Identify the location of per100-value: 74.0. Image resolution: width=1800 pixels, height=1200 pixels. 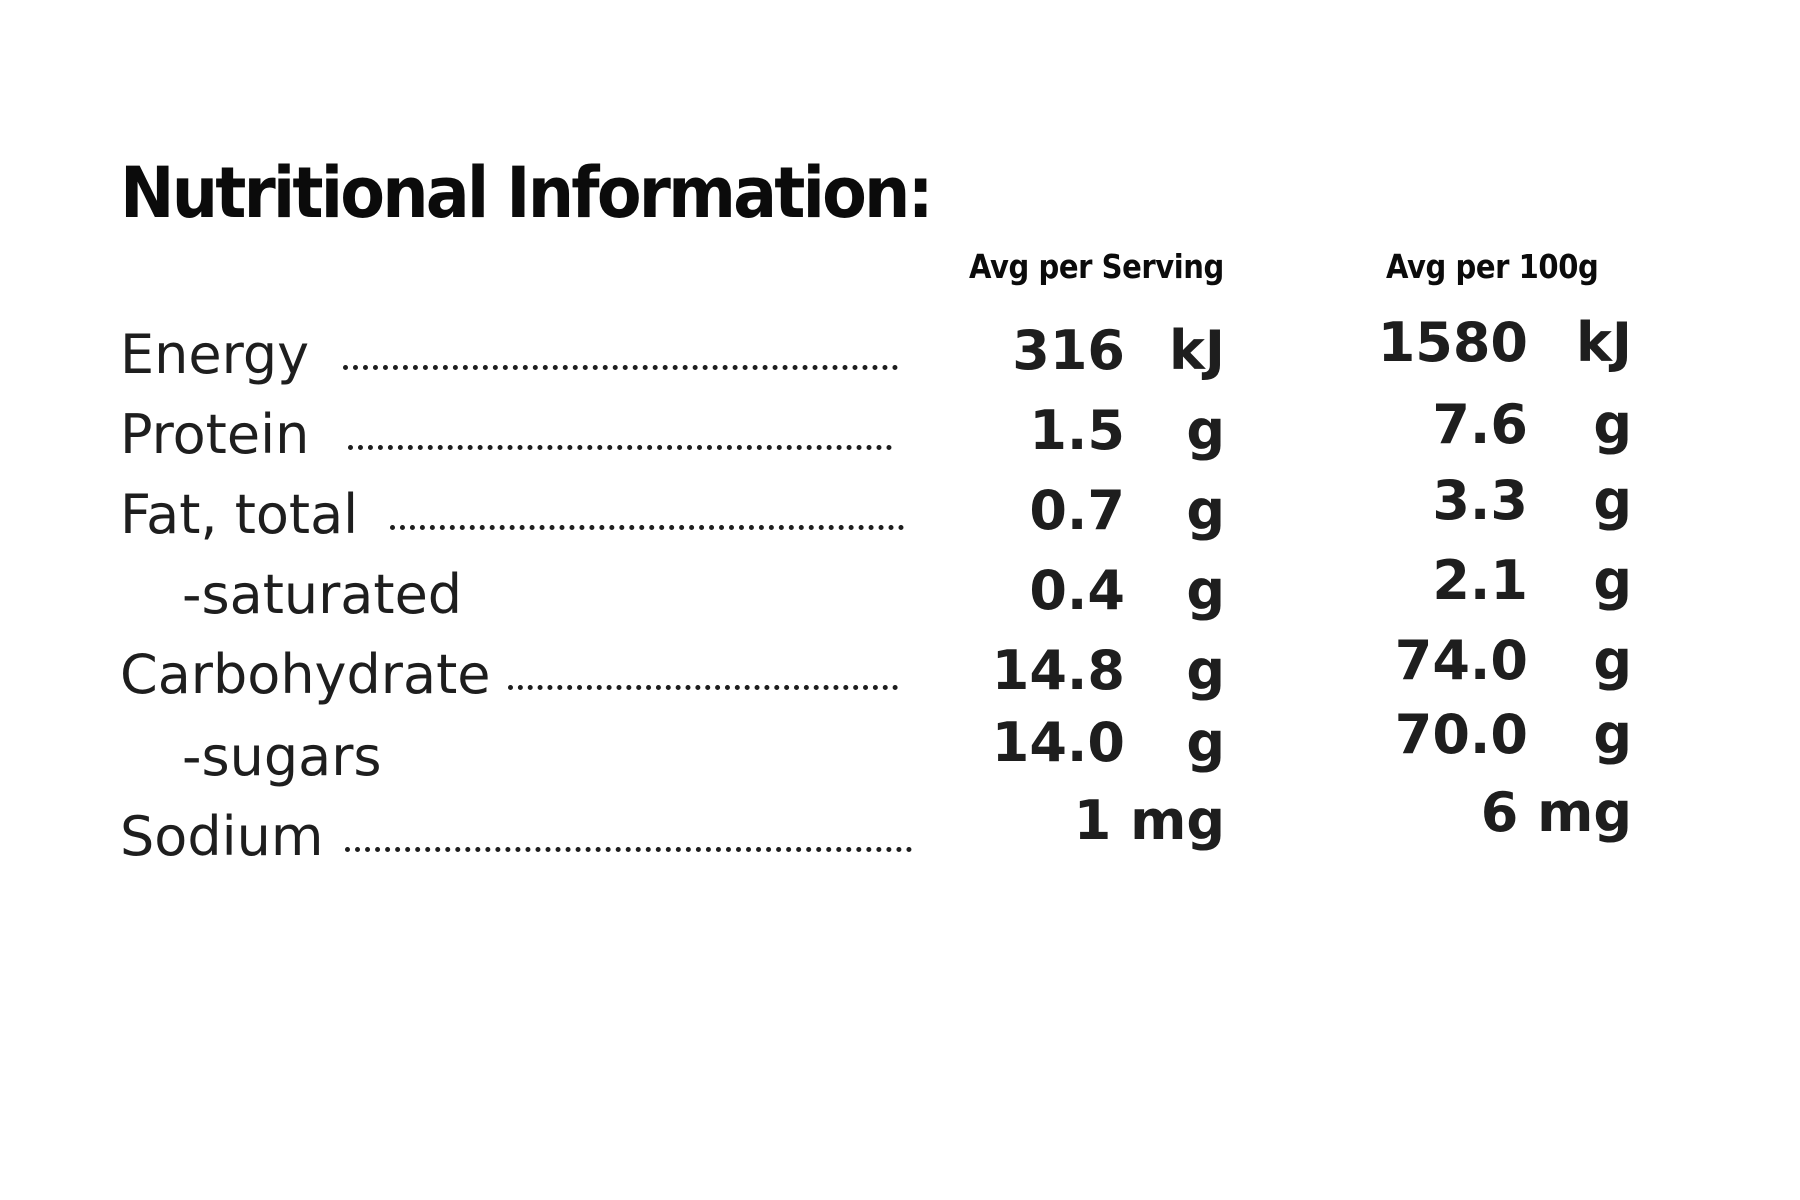
(1461, 660).